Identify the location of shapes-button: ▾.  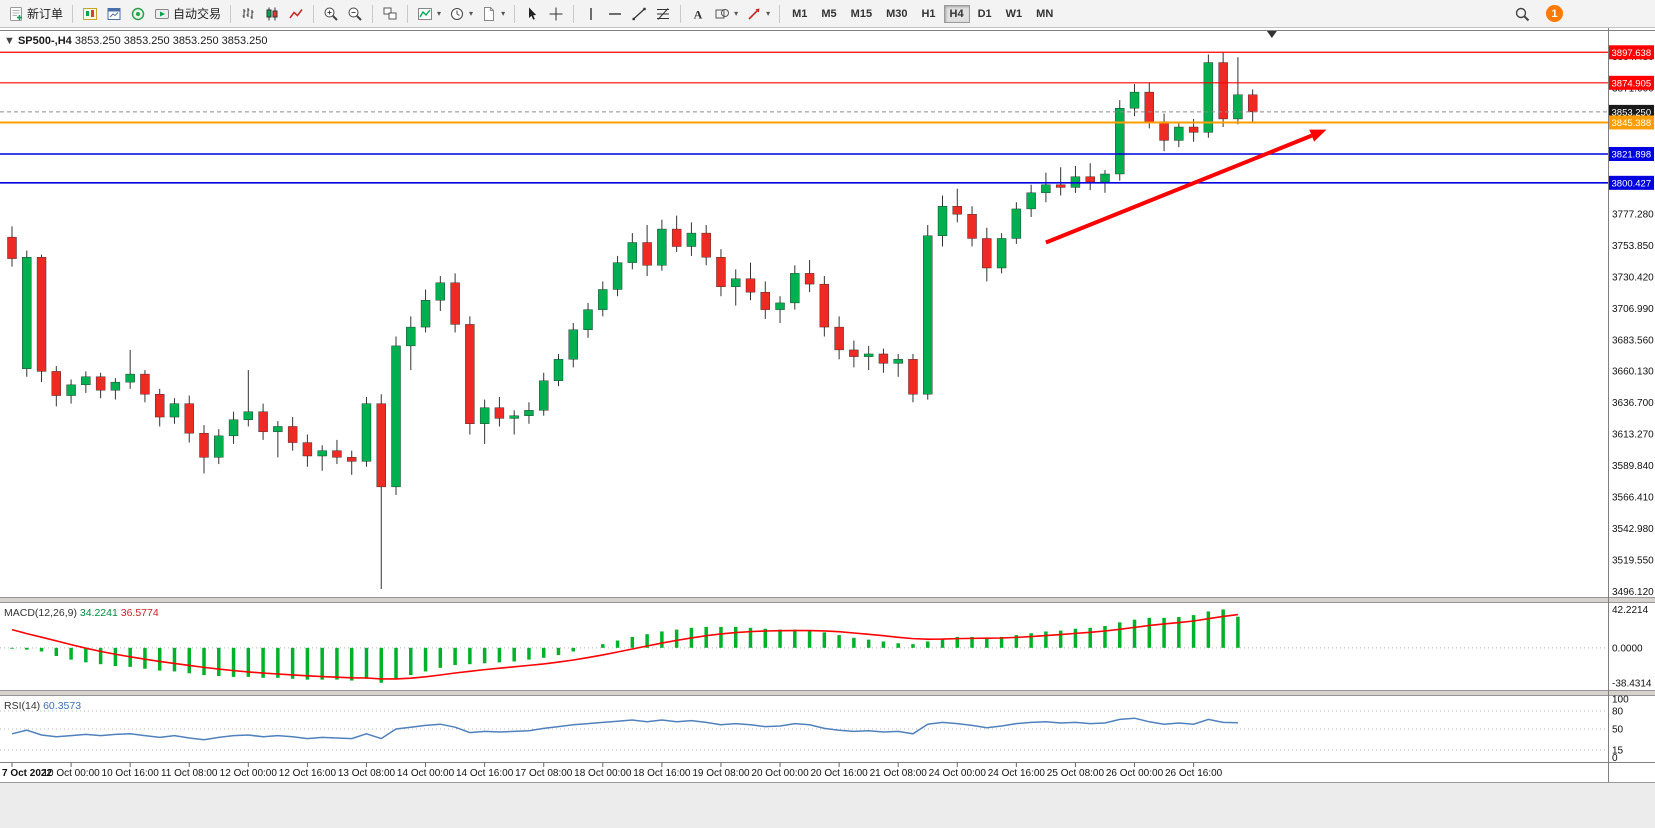
(726, 14).